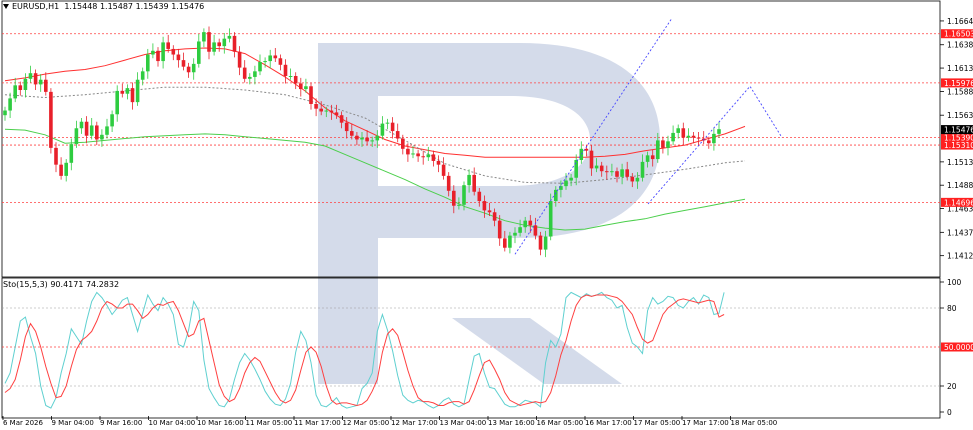 The height and width of the screenshot is (430, 973). Describe the element at coordinates (960, 115) in the screenshot. I see `y-tick-label-4: 1.15630` at that location.